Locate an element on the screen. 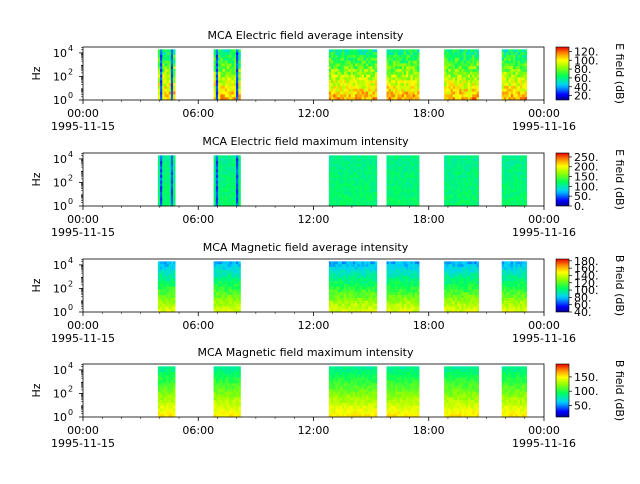 This screenshot has height=484, width=640. colorbar-tick-label: 250. is located at coordinates (586, 157).